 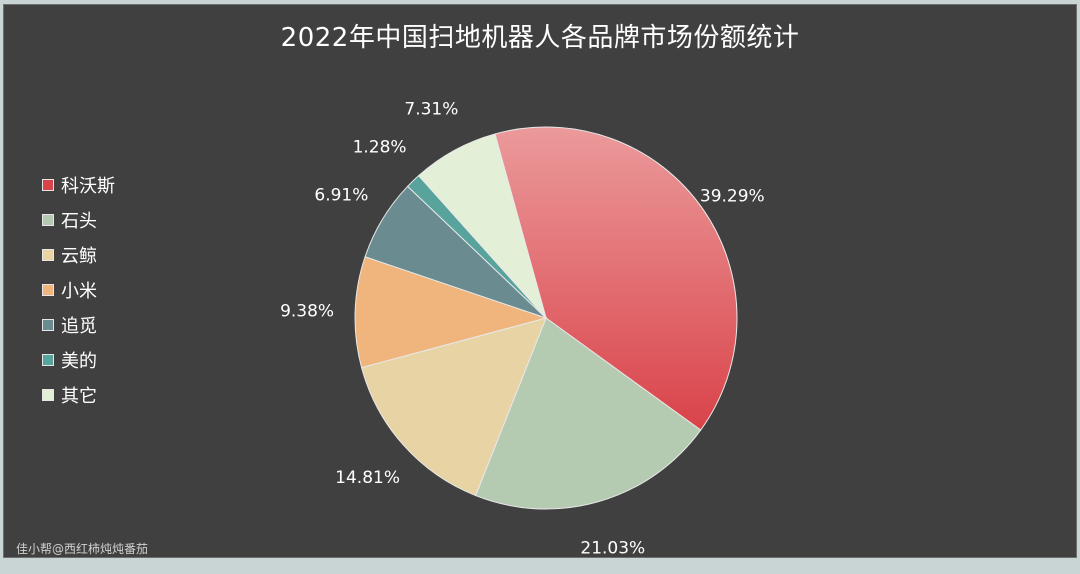 I want to click on legend-item: 云鲸, so click(x=78, y=254).